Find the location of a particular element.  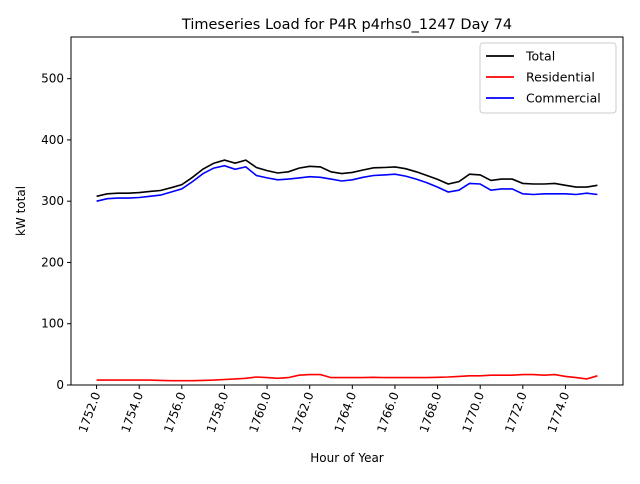

y-tick-label: 300 is located at coordinates (52, 201).